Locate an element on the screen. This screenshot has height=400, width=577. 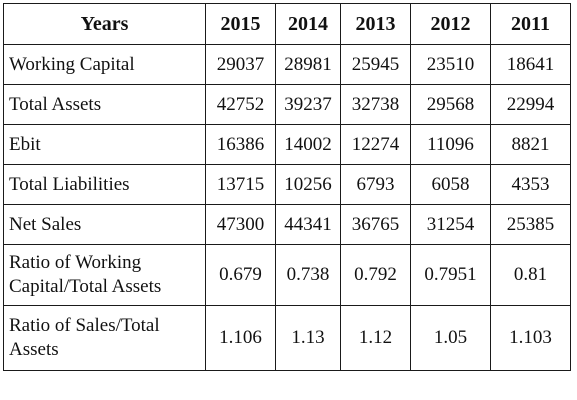
cell-value: 14002 is located at coordinates (308, 144).